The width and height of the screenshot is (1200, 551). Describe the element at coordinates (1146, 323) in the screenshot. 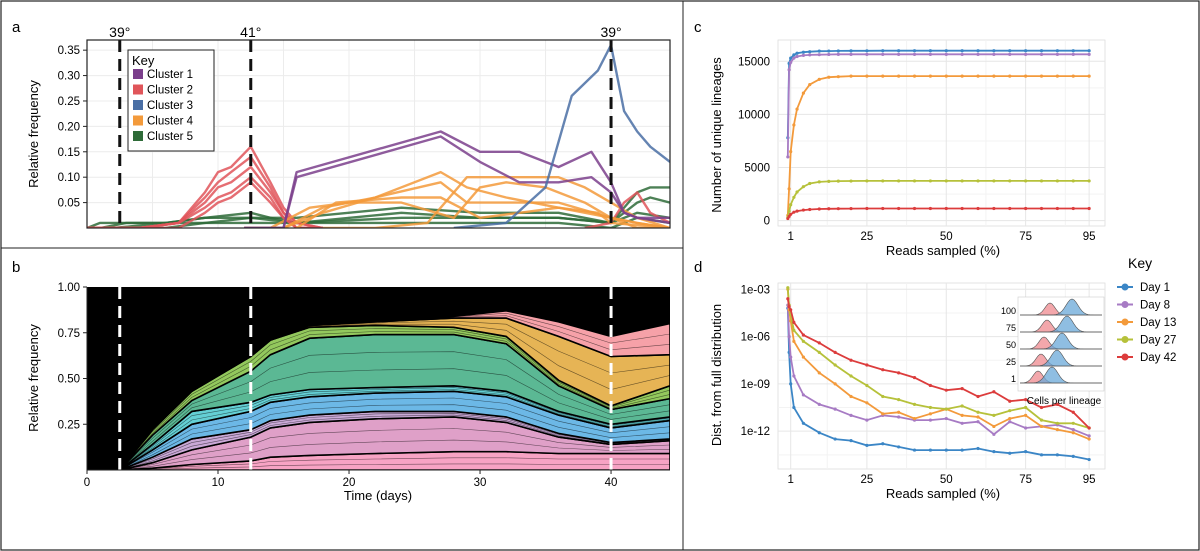

I see `day-legend-entries: Day 1 Day 8 Day 13 Day 27 Day 42` at that location.